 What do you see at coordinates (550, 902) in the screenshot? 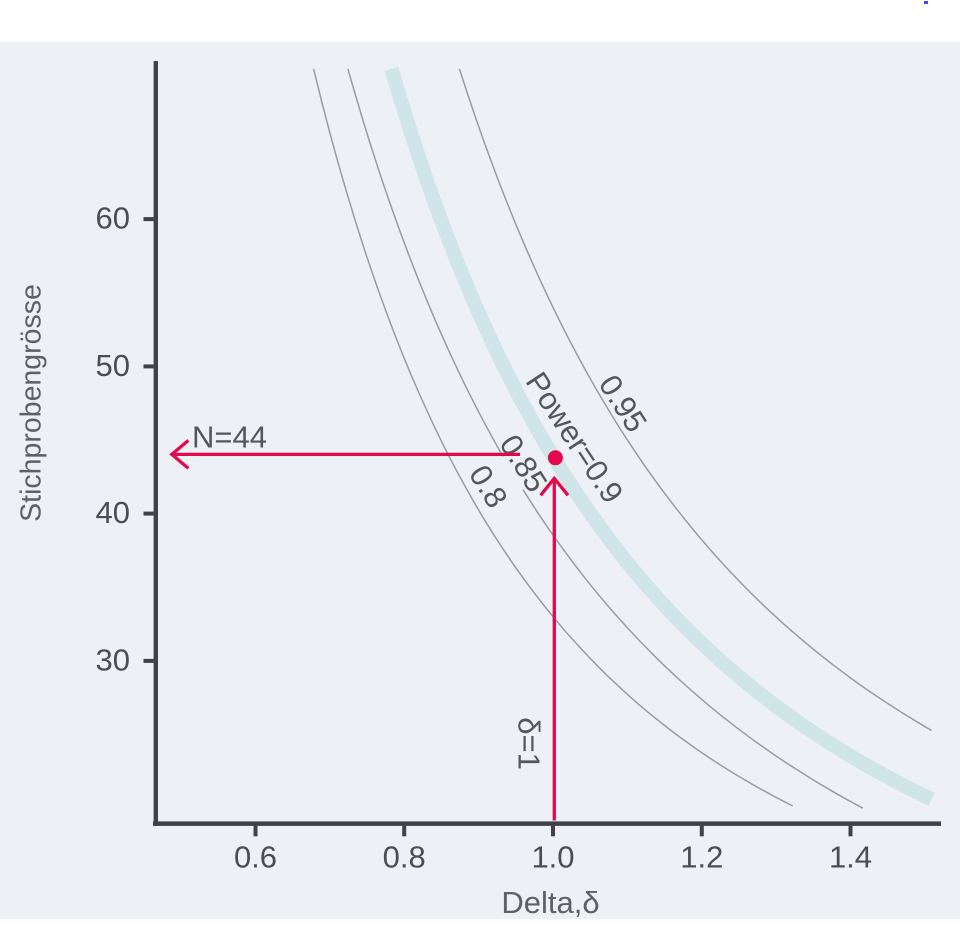
I see `svg-text: Delta,δ` at bounding box center [550, 902].